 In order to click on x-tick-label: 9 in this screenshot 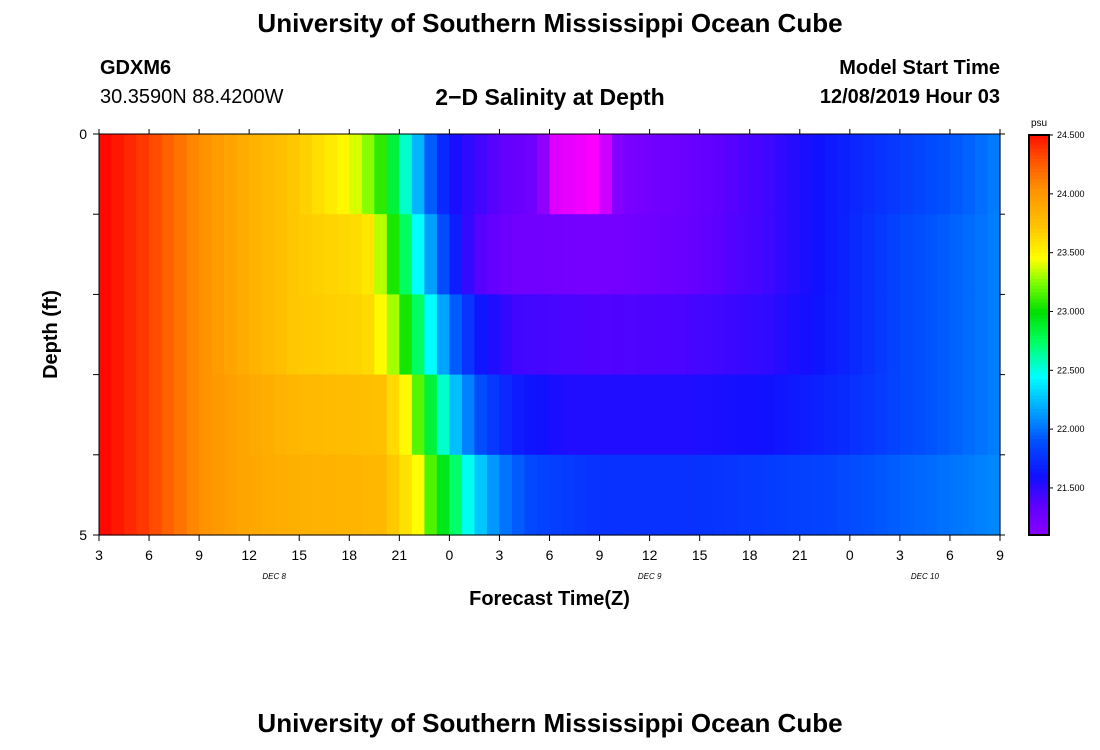, I will do `click(600, 555)`.